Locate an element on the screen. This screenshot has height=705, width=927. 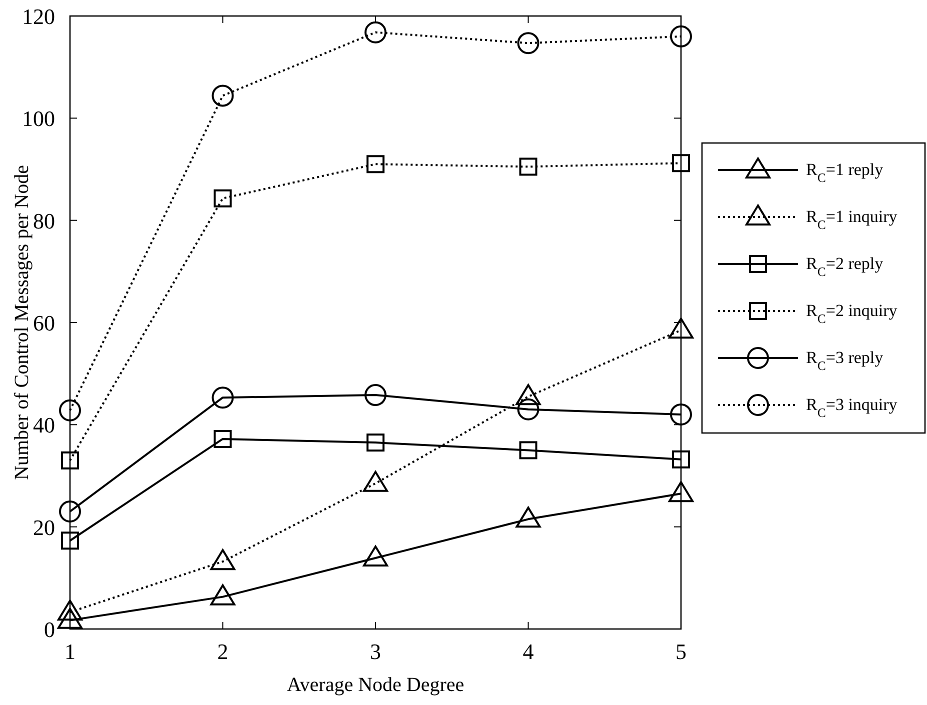
y-tick-label: 100 is located at coordinates (38, 119).